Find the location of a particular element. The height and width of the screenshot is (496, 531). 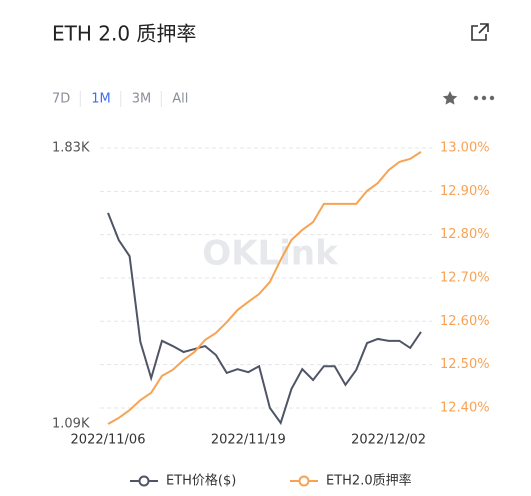

y2-tick-label: 12.60% is located at coordinates (465, 321).